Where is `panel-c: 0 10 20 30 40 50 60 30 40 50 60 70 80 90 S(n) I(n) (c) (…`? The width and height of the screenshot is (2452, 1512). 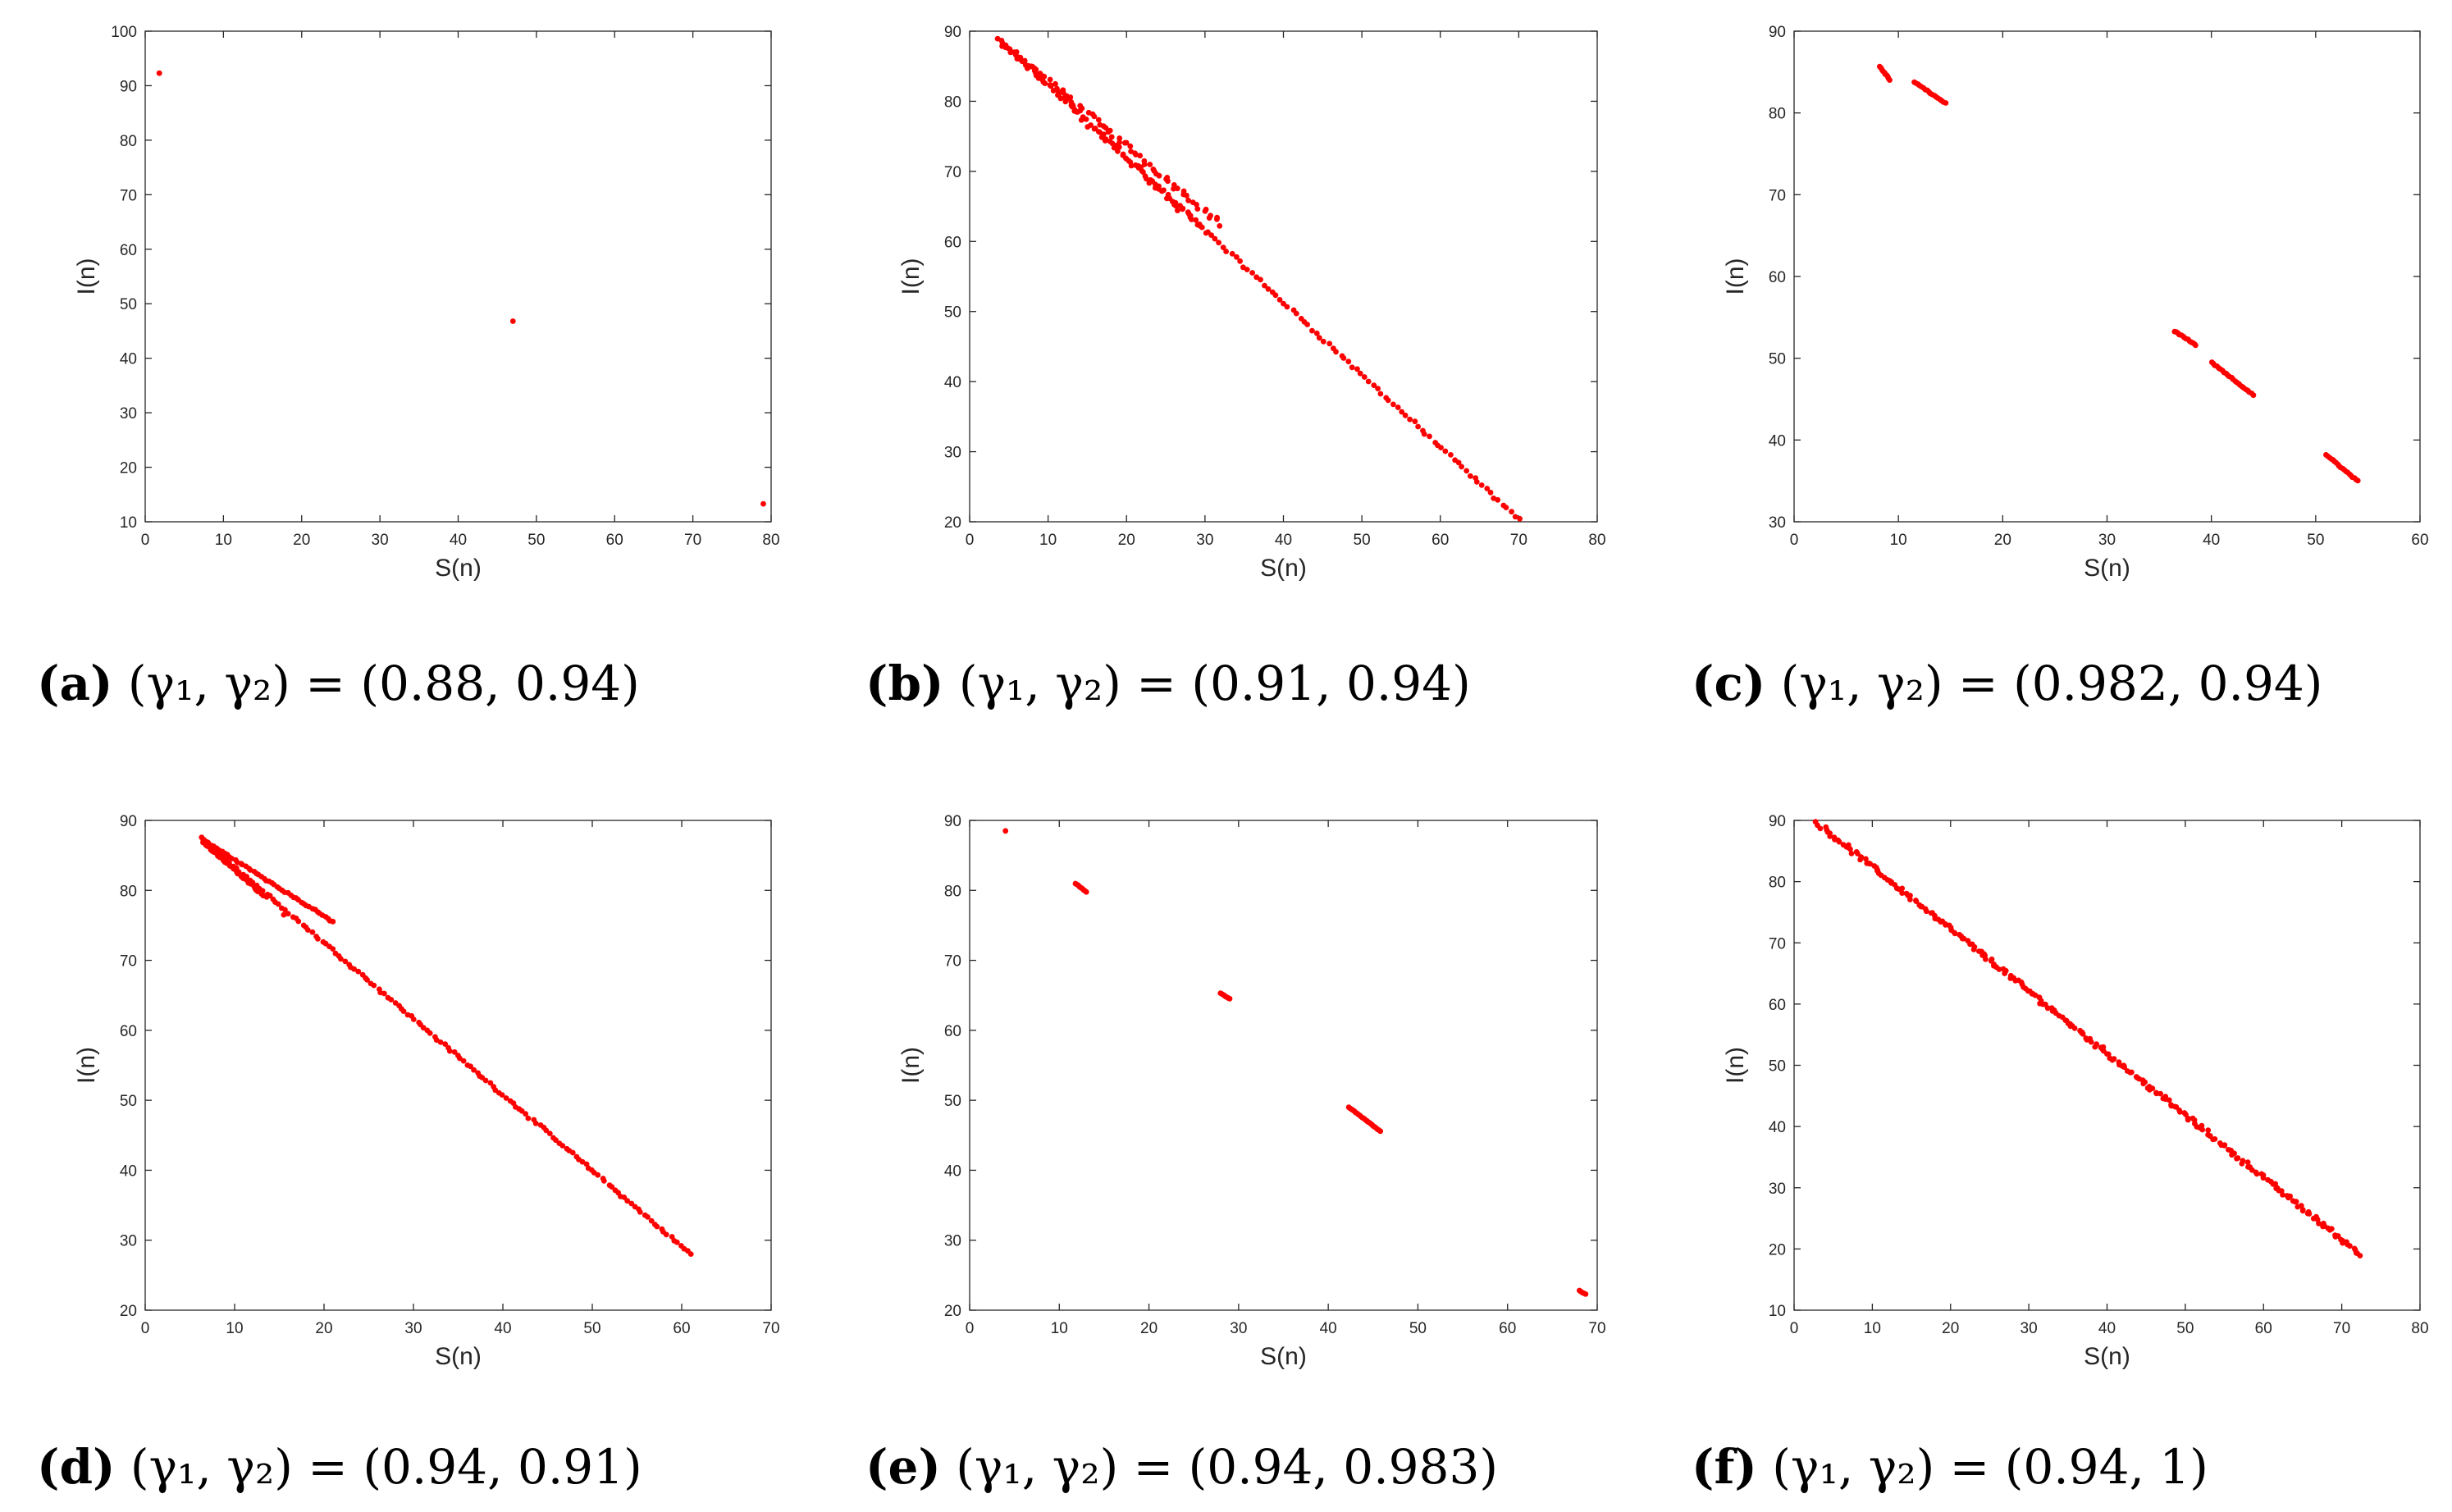
panel-c: 0 10 20 30 40 50 60 30 40 50 60 70 80 90 S(n) I(n) (c) (… is located at coordinates (2060, 367).